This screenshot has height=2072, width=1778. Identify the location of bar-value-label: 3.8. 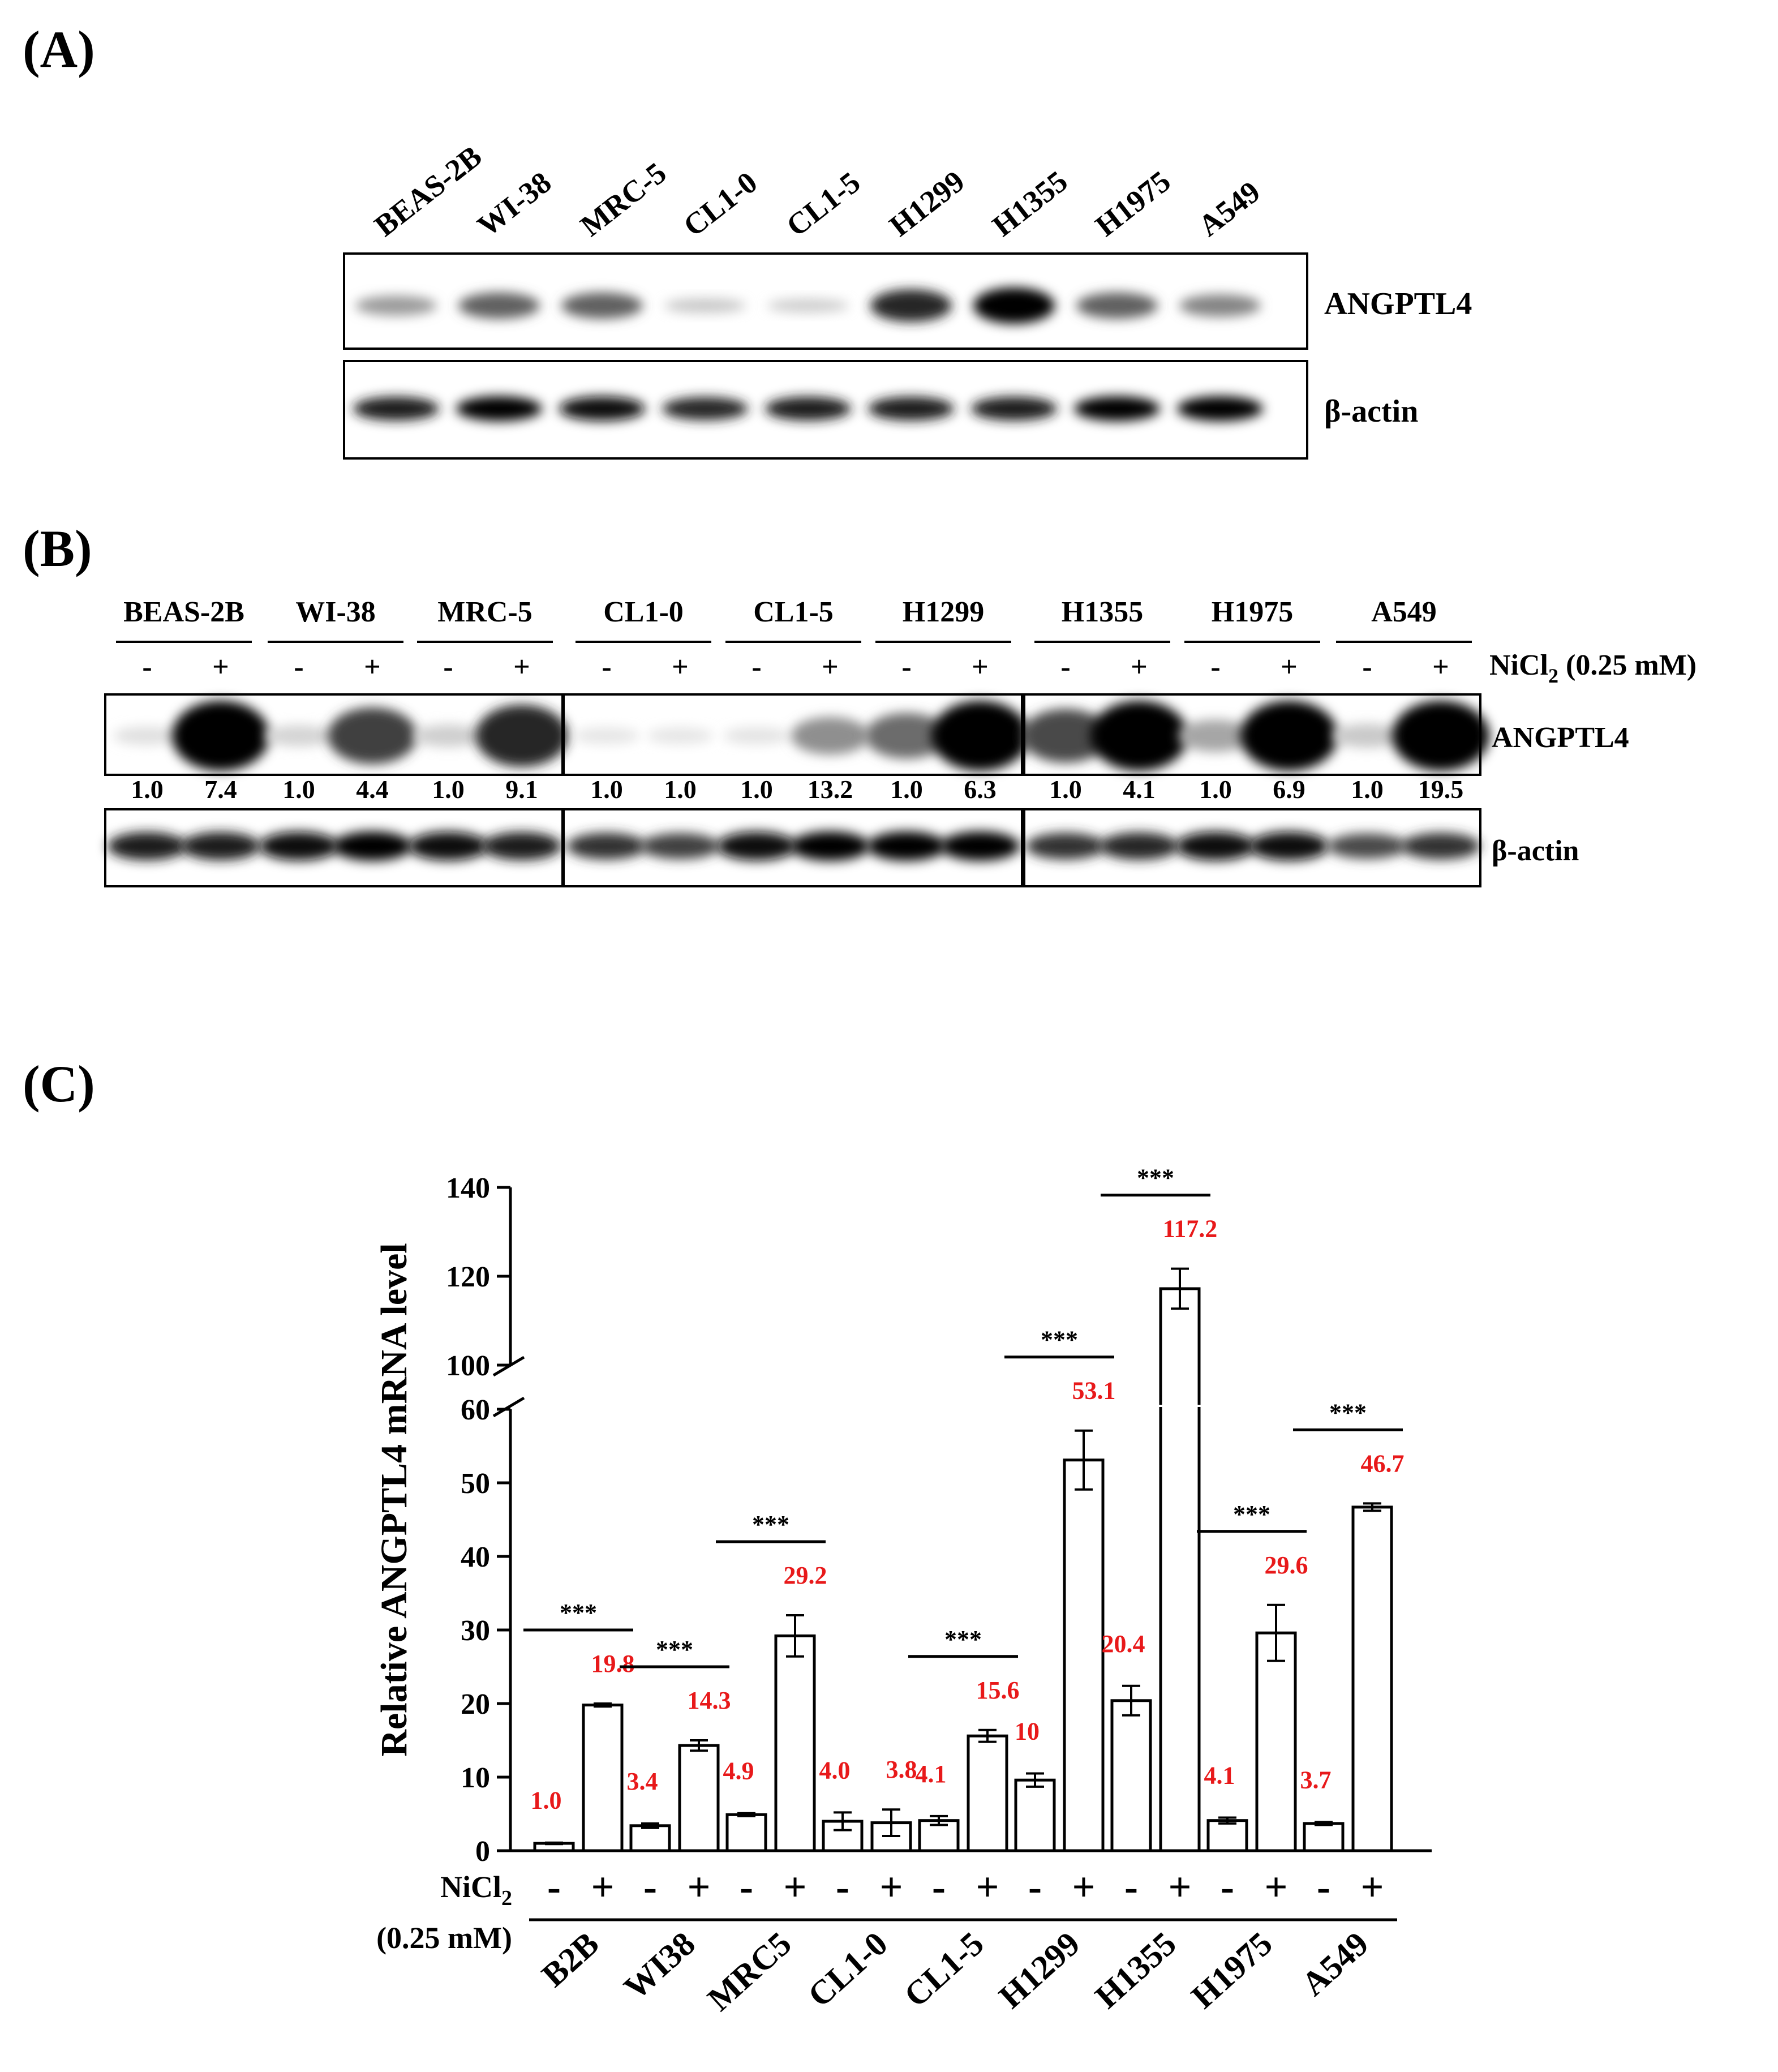
(902, 1769).